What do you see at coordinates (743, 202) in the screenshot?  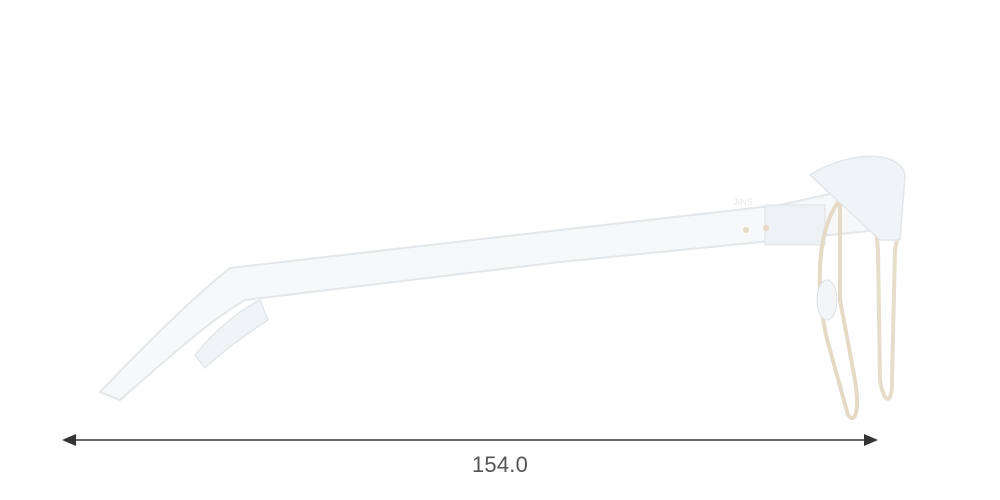 I see `brand-logo: JINS` at bounding box center [743, 202].